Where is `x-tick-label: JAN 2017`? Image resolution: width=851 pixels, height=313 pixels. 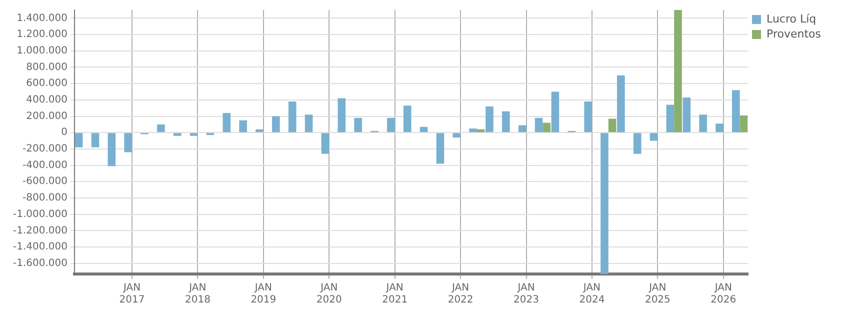
x-tick-label: JAN 2017 is located at coordinates (132, 294).